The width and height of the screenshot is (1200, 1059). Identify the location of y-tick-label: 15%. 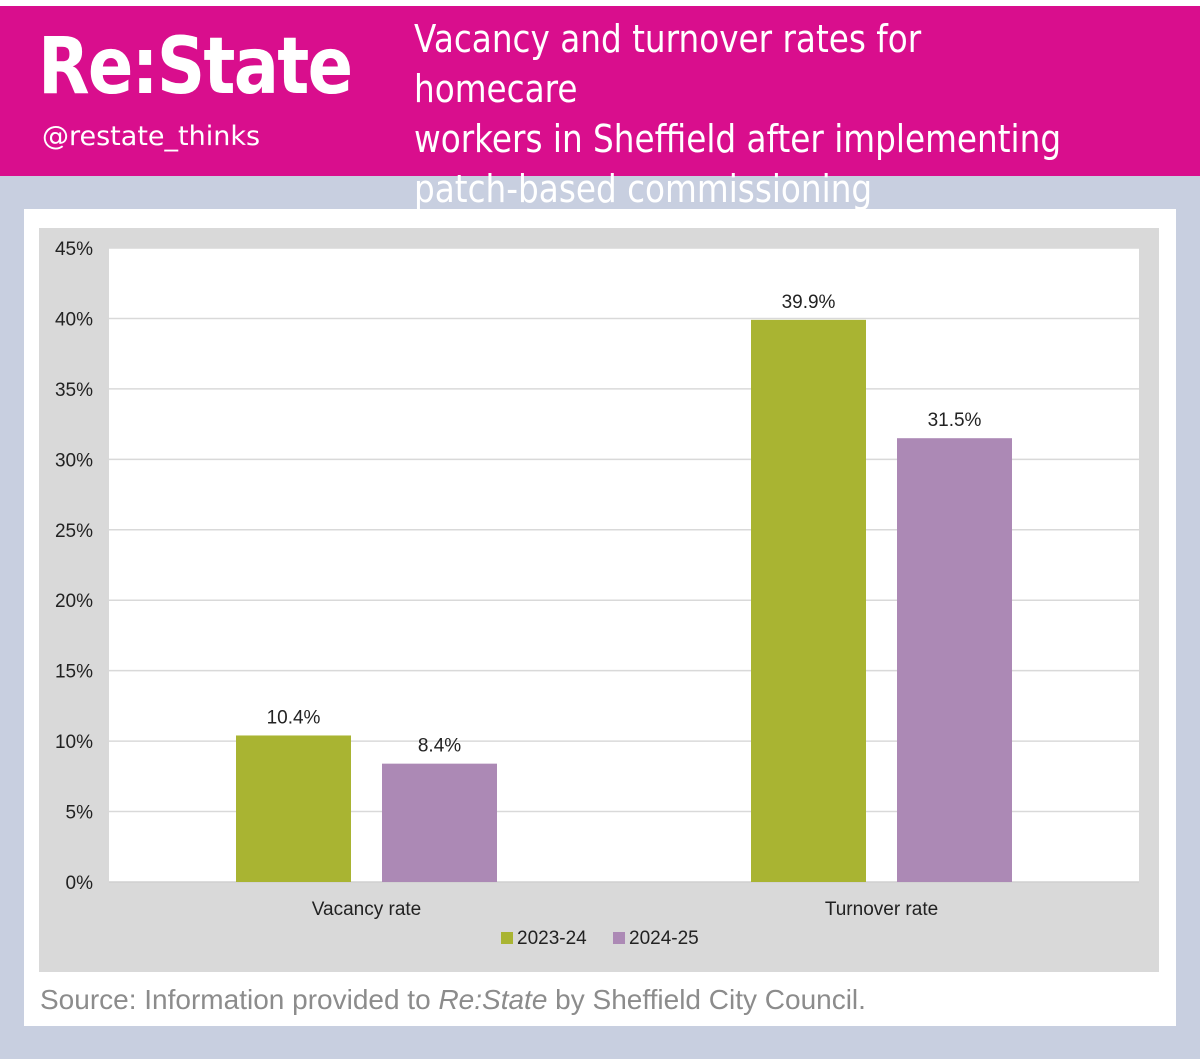
(74, 672).